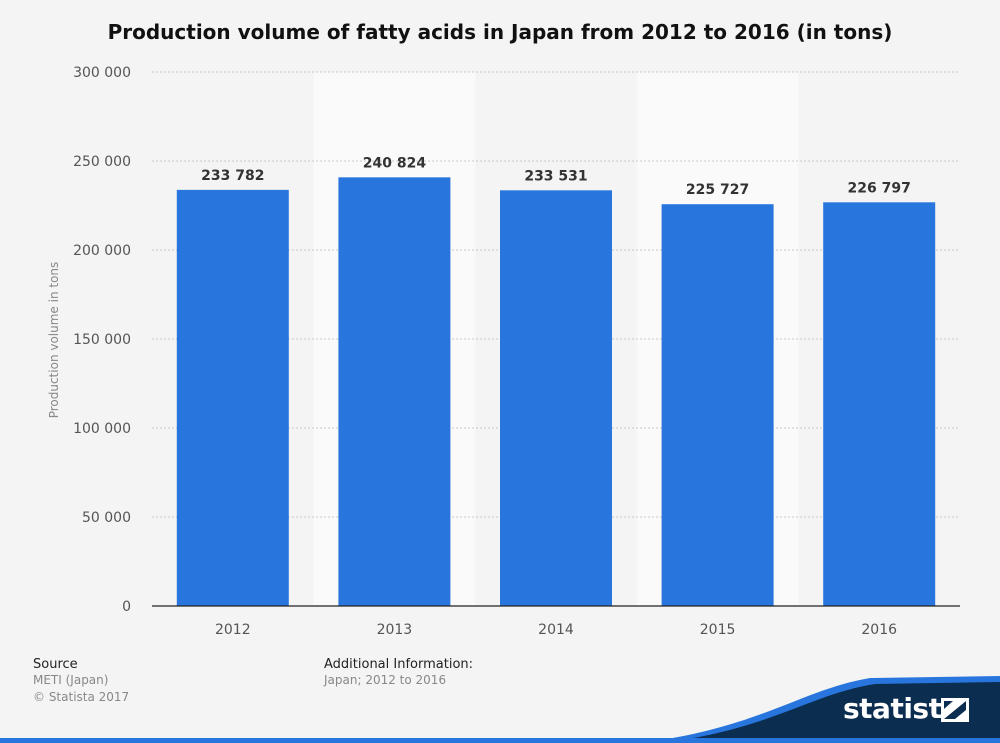  What do you see at coordinates (901, 708) in the screenshot?
I see `statista-logo: statista` at bounding box center [901, 708].